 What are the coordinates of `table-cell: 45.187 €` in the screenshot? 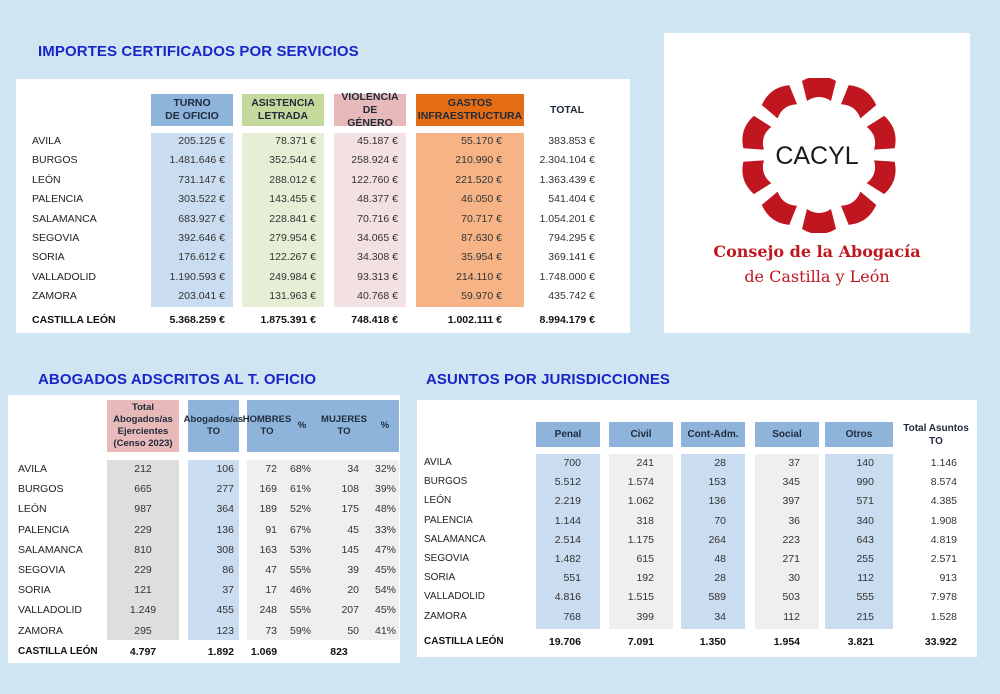 It's located at (377, 141).